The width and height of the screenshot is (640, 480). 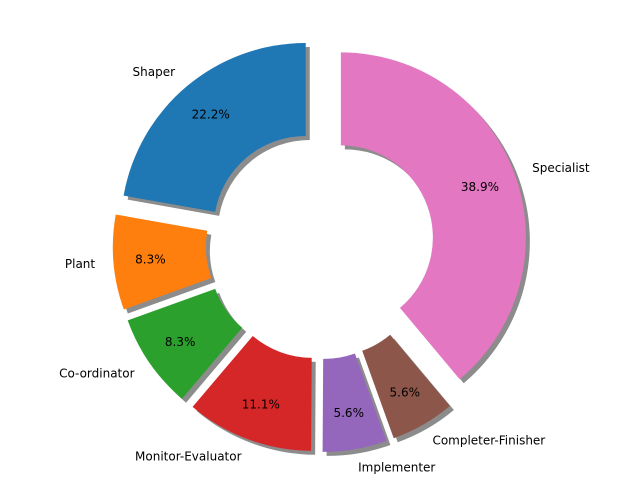 I want to click on category-label-co-ordinator: Co-ordinator, so click(x=97, y=374).